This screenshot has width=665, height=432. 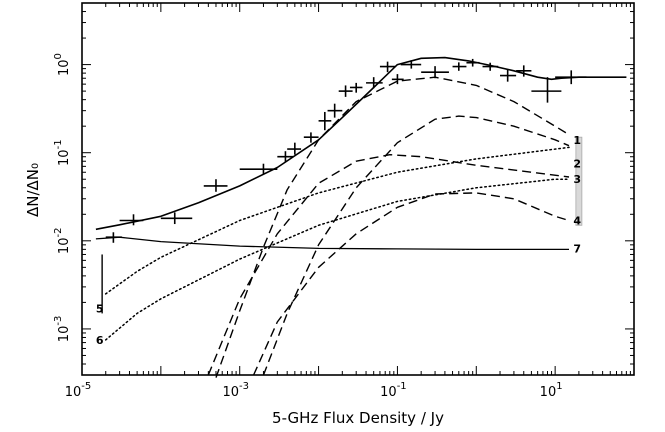 What do you see at coordinates (86, 386) in the screenshot?
I see `x-tick-exponent: -5` at bounding box center [86, 386].